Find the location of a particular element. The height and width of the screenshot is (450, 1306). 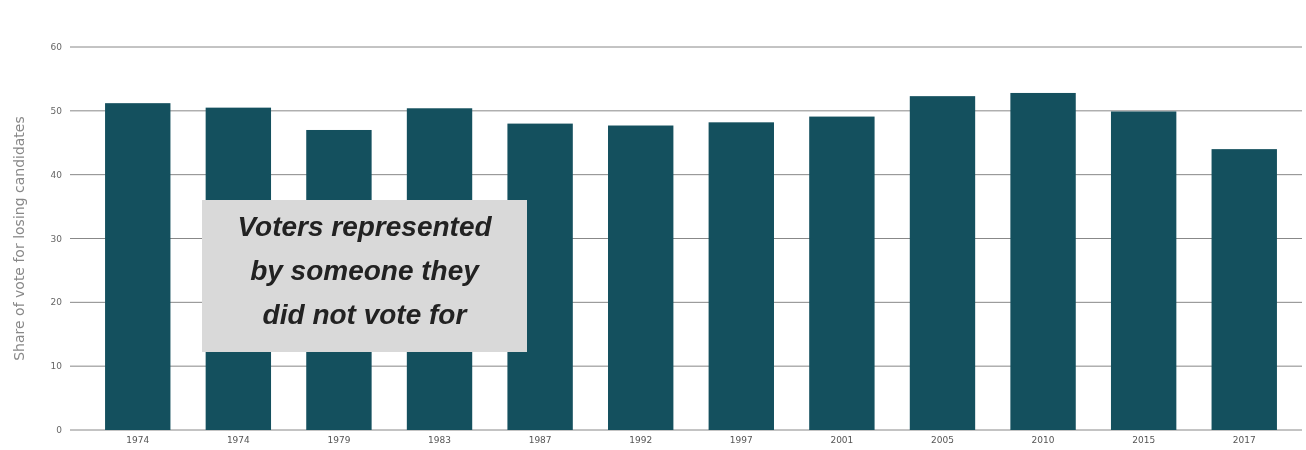

y-tick-label: 10 is located at coordinates (56, 366).